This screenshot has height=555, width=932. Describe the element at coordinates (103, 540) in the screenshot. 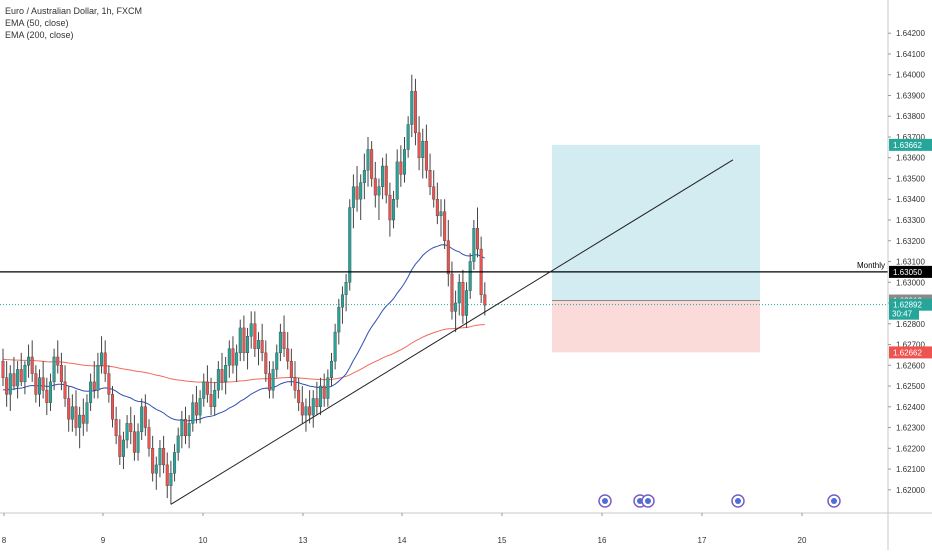

I see `time-tick-label: 9` at that location.